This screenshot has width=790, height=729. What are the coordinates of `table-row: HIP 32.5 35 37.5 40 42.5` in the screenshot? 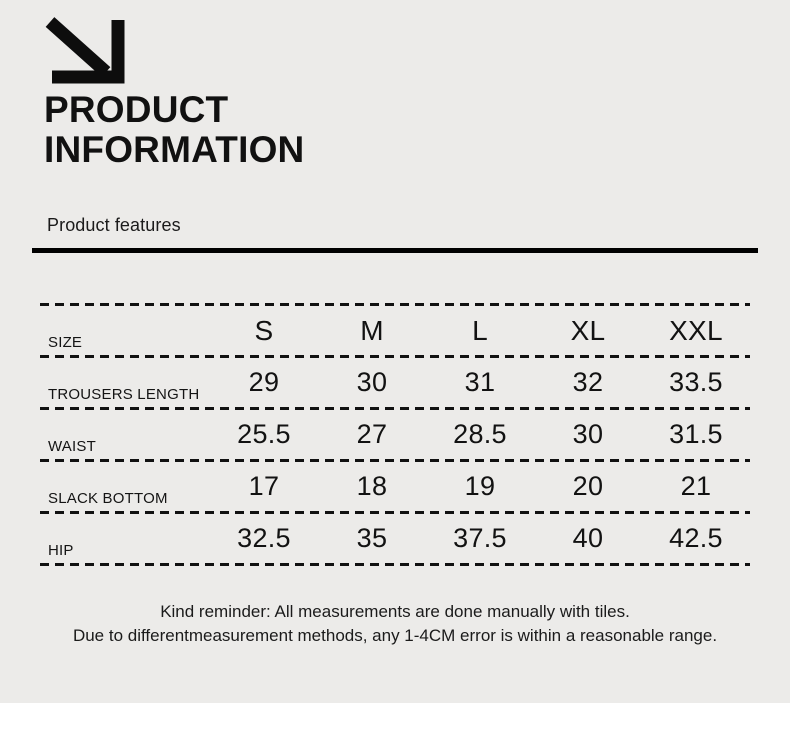 It's located at (395, 538).